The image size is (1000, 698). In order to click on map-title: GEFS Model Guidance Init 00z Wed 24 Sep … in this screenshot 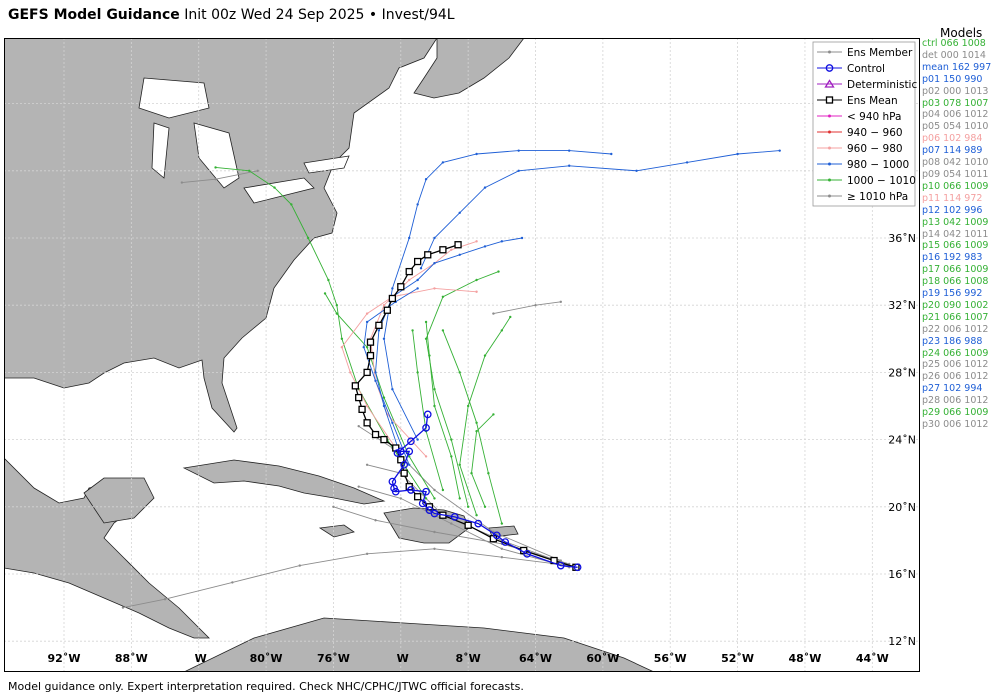, I will do `click(231, 15)`.